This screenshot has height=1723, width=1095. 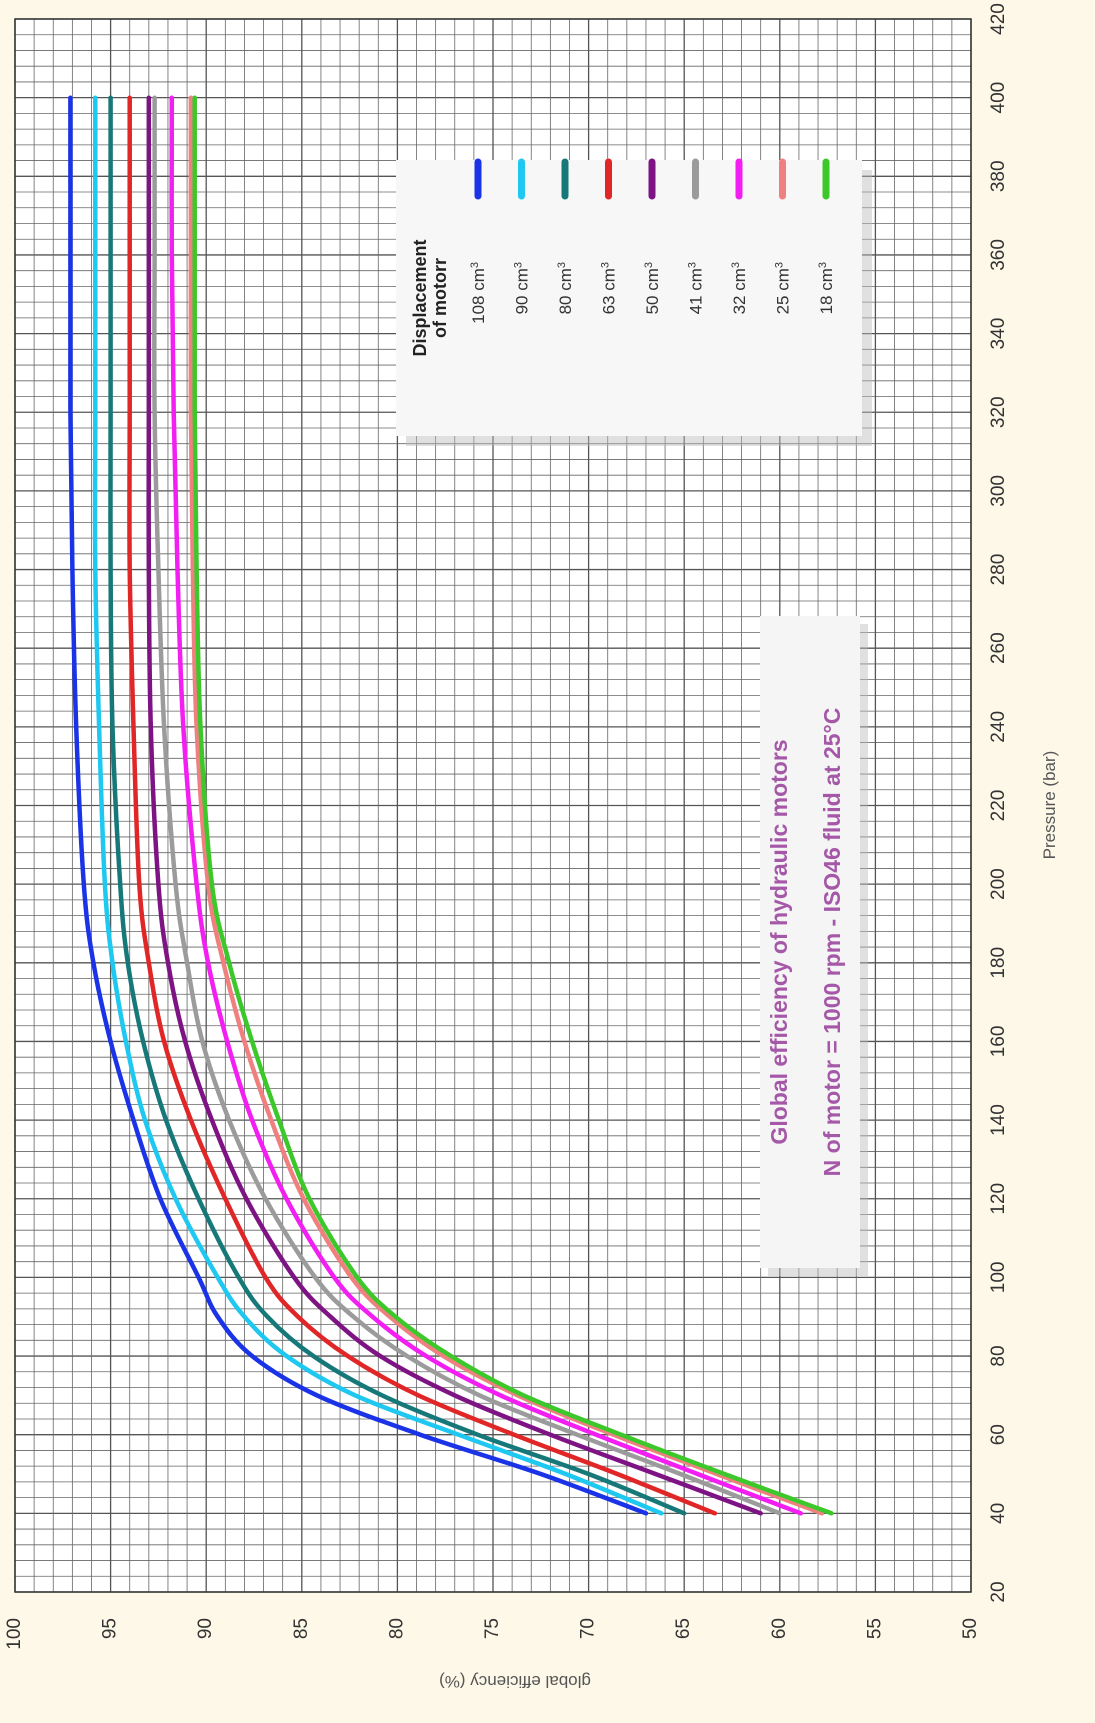 What do you see at coordinates (998, 1355) in the screenshot?
I see `x-tick-label: 80` at bounding box center [998, 1355].